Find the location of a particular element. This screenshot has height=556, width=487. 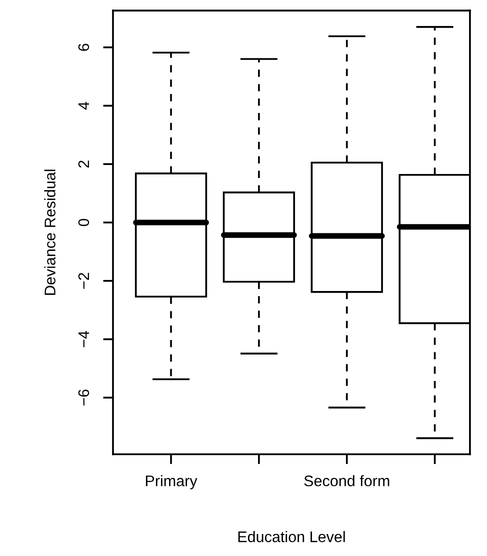

x-tick-label: Primary is located at coordinates (172, 482).